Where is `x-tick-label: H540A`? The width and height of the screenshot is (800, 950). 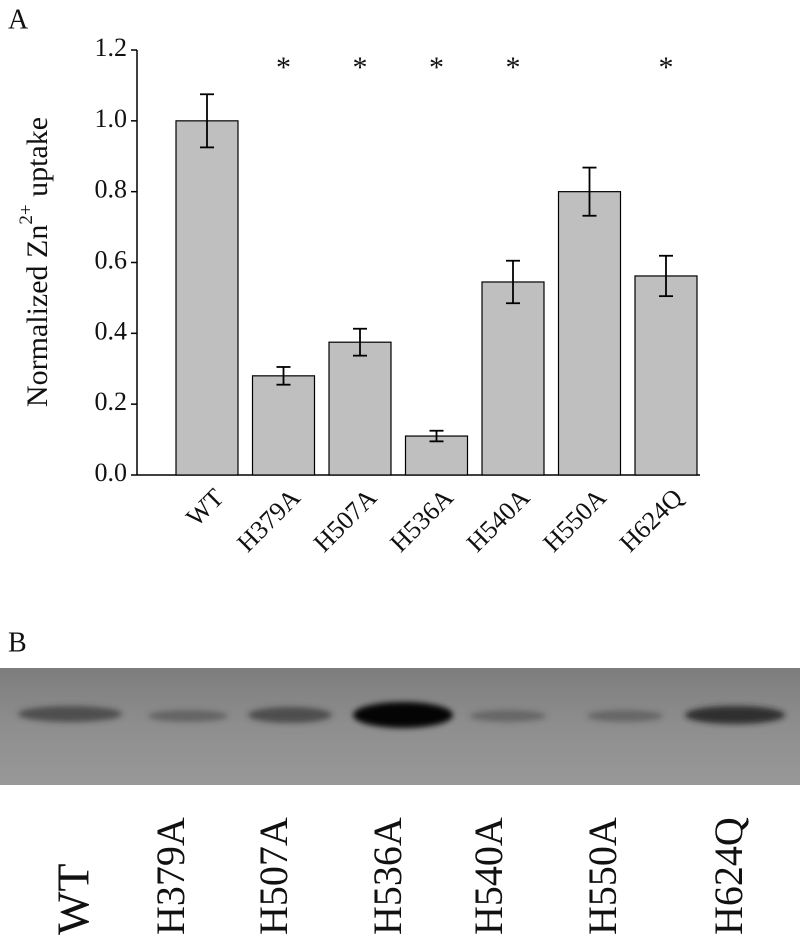
x-tick-label: H540A is located at coordinates (498, 520).